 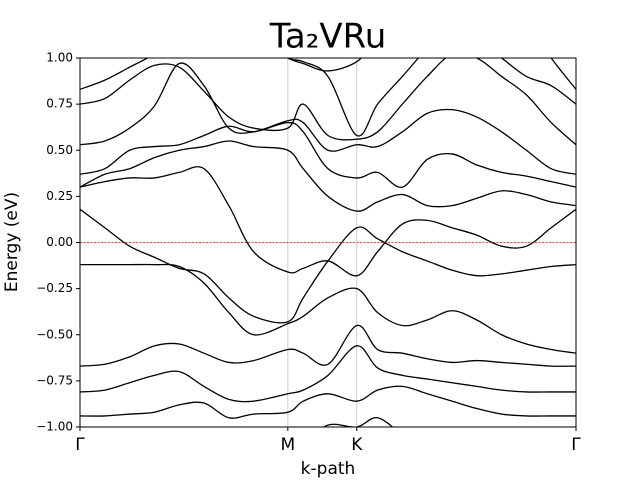 What do you see at coordinates (328, 37) in the screenshot?
I see `chart-title: Ta₂VRu` at bounding box center [328, 37].